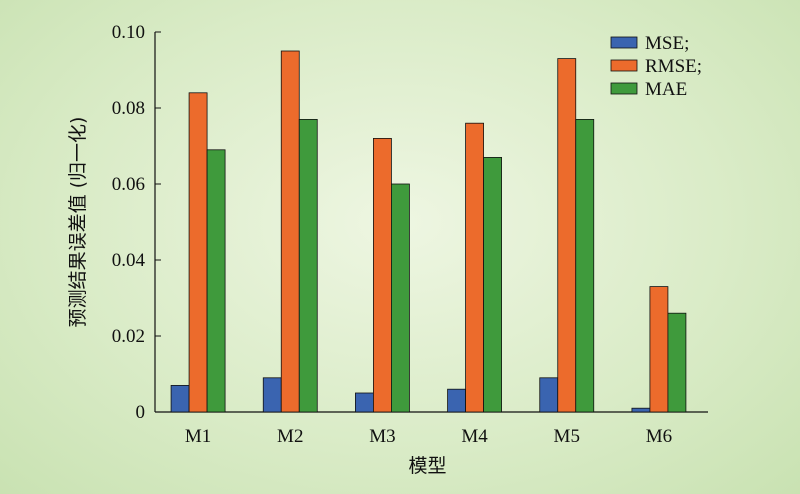 This screenshot has height=494, width=800. What do you see at coordinates (136, 222) in the screenshot?
I see `y-axis: 0 0.02 0.04 0.06 0.08 0.10` at bounding box center [136, 222].